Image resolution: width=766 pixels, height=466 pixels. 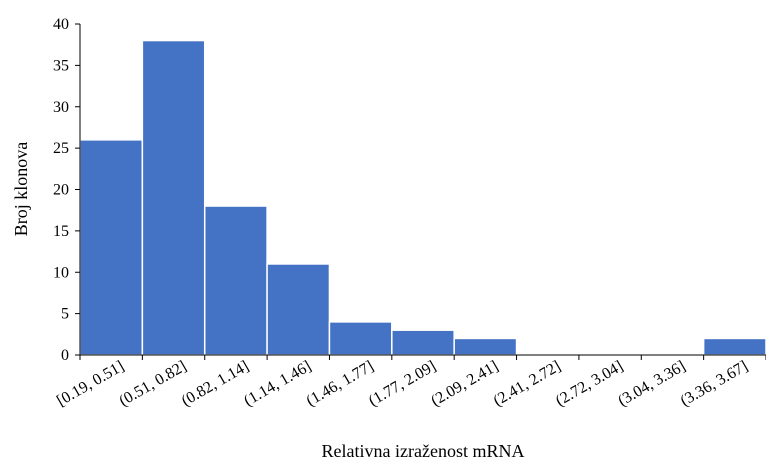 I want to click on y-tick-label: 0, so click(x=65, y=355).